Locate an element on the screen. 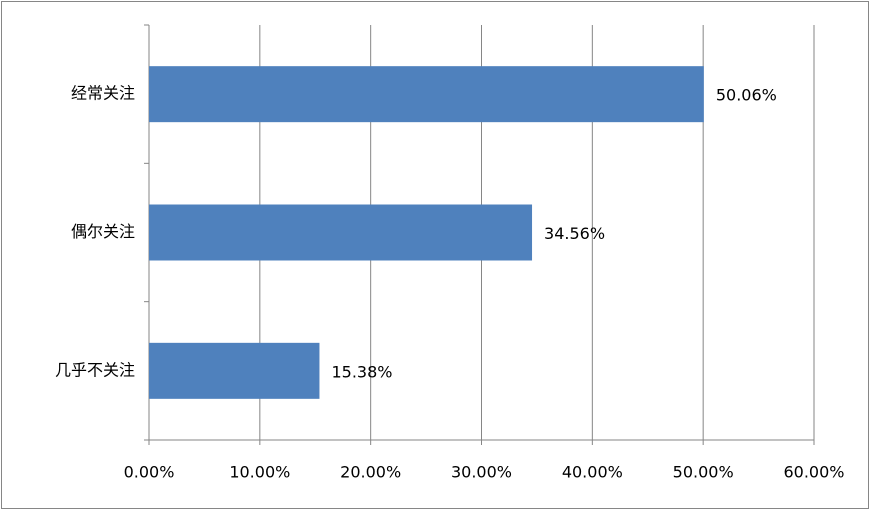 The height and width of the screenshot is (515, 871). y-tick-label: 经常关注 is located at coordinates (103, 93).